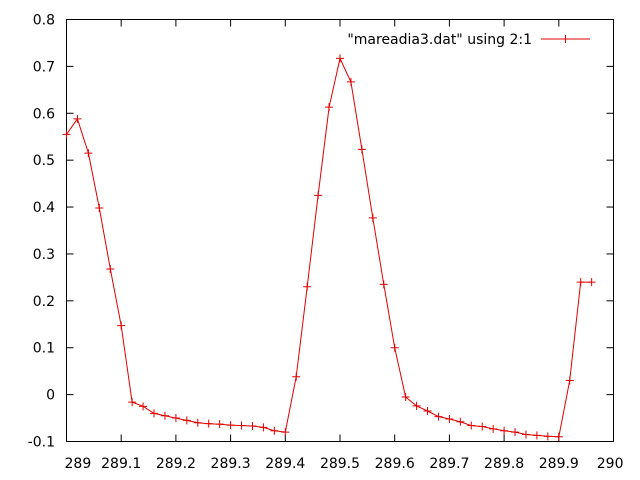 This screenshot has width=640, height=480. Describe the element at coordinates (449, 464) in the screenshot. I see `x-tick-label: 289.7` at that location.